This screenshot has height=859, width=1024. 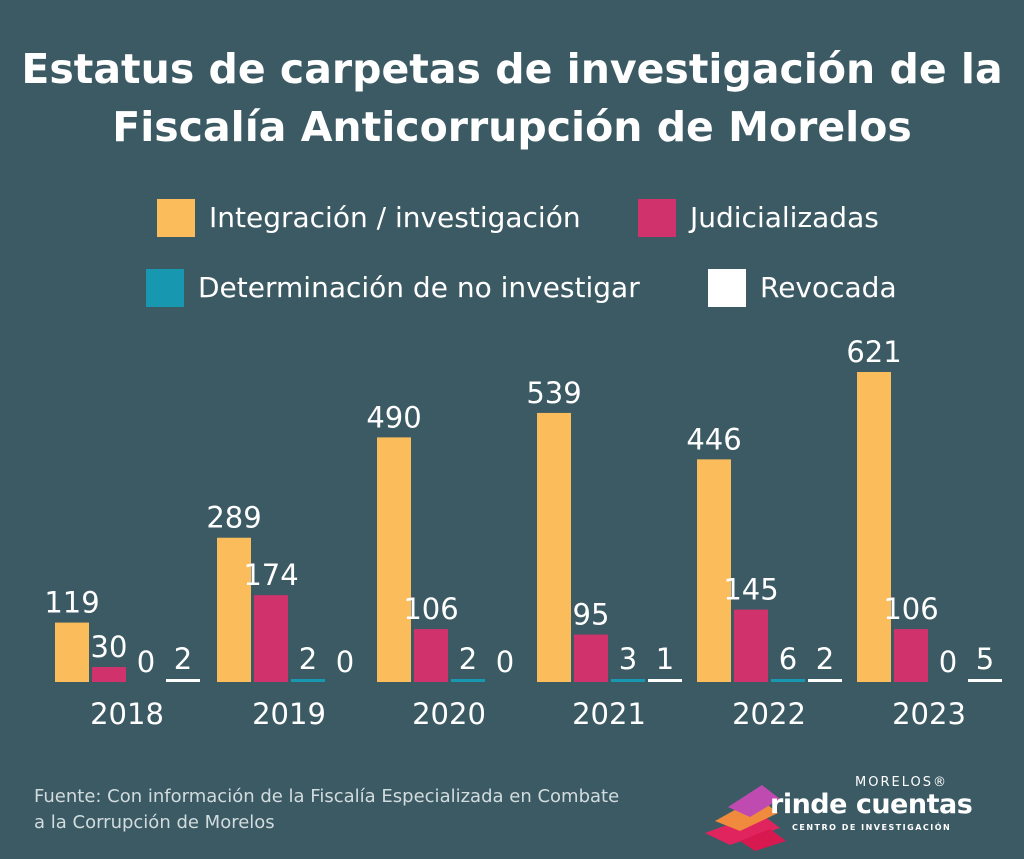 I want to click on source-line-2: a la Corrupción de Morelos, so click(x=154, y=822).